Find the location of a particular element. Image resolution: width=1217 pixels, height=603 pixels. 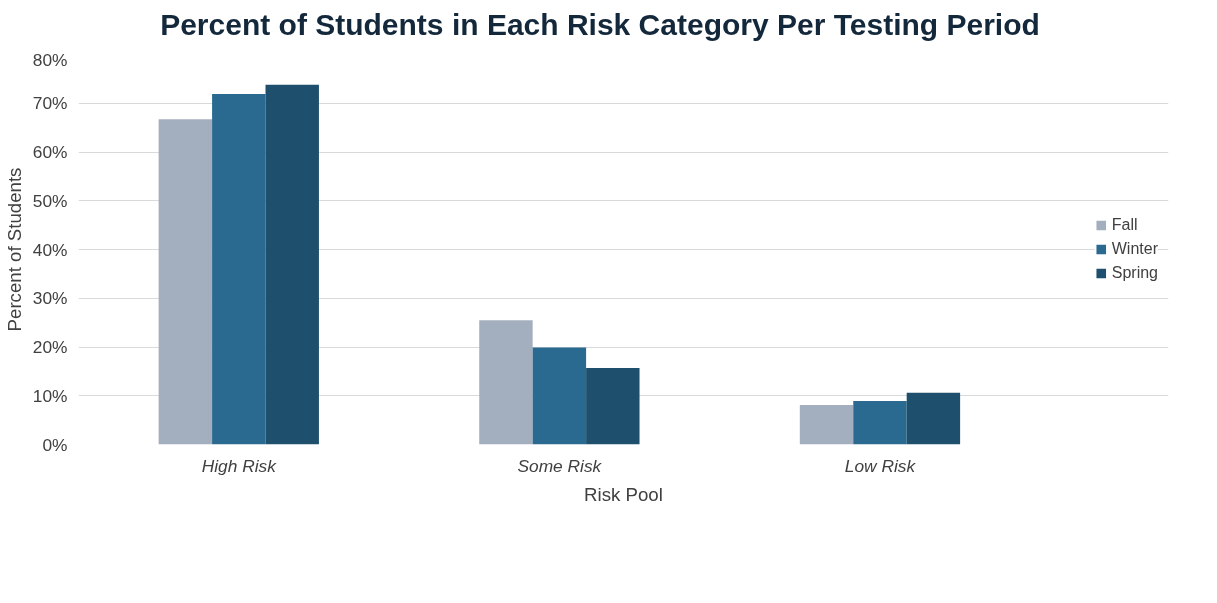

y-axis-title: Percent of Students is located at coordinates (14, 249).